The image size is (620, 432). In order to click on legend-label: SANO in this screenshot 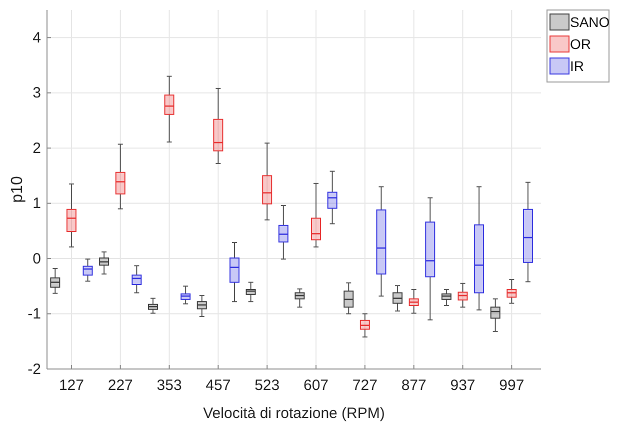, I will do `click(590, 22)`.